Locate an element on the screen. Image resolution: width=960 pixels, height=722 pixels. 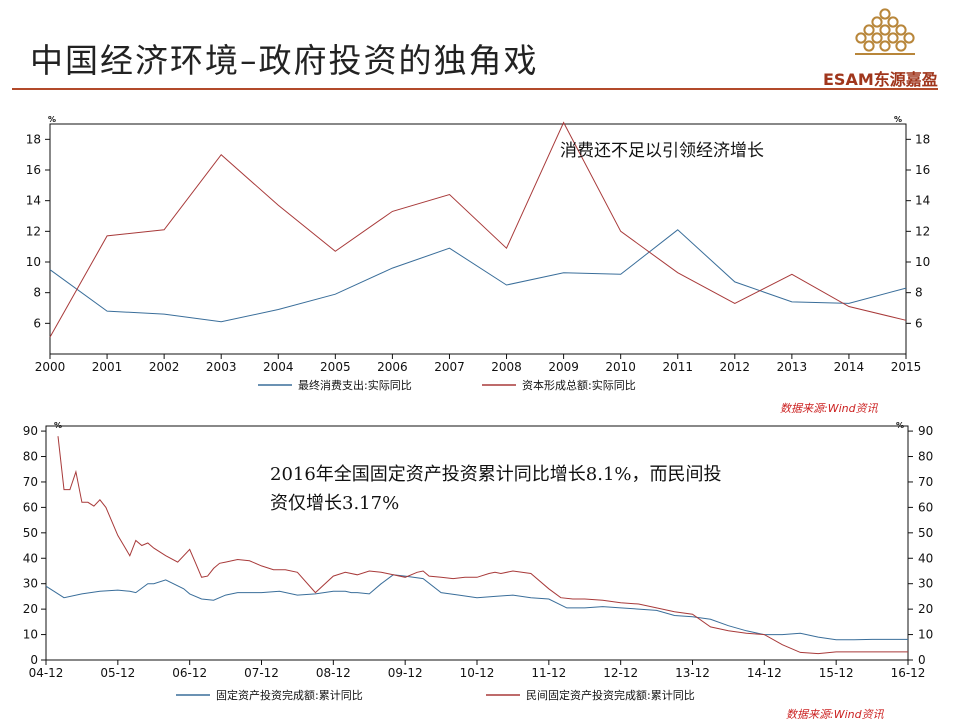
chart2-ytick-label-right: 0 is located at coordinates (922, 660).